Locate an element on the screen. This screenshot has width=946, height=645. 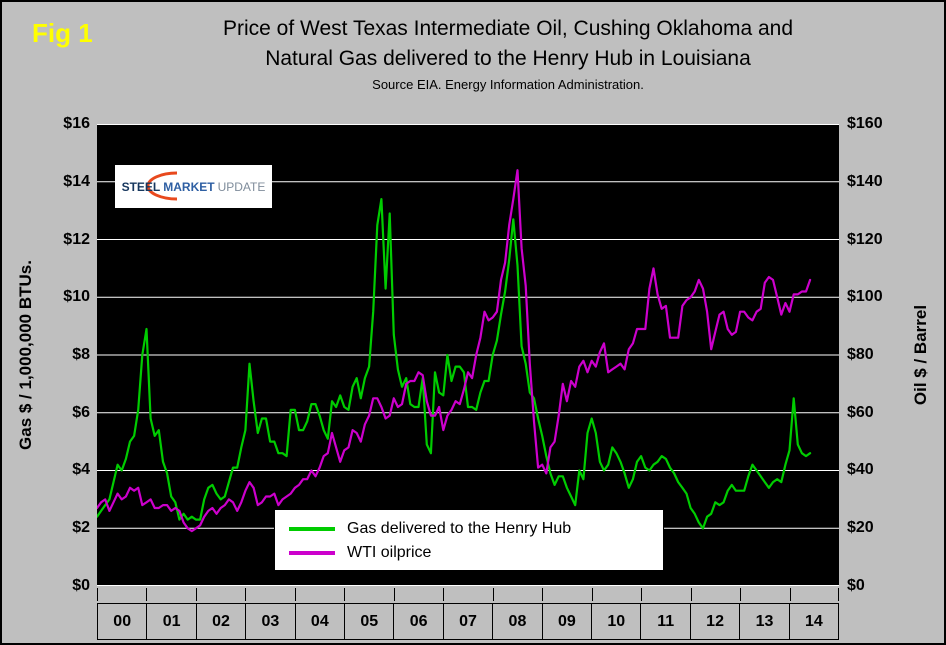
x-axis-year-cell: 05 is located at coordinates (369, 621).